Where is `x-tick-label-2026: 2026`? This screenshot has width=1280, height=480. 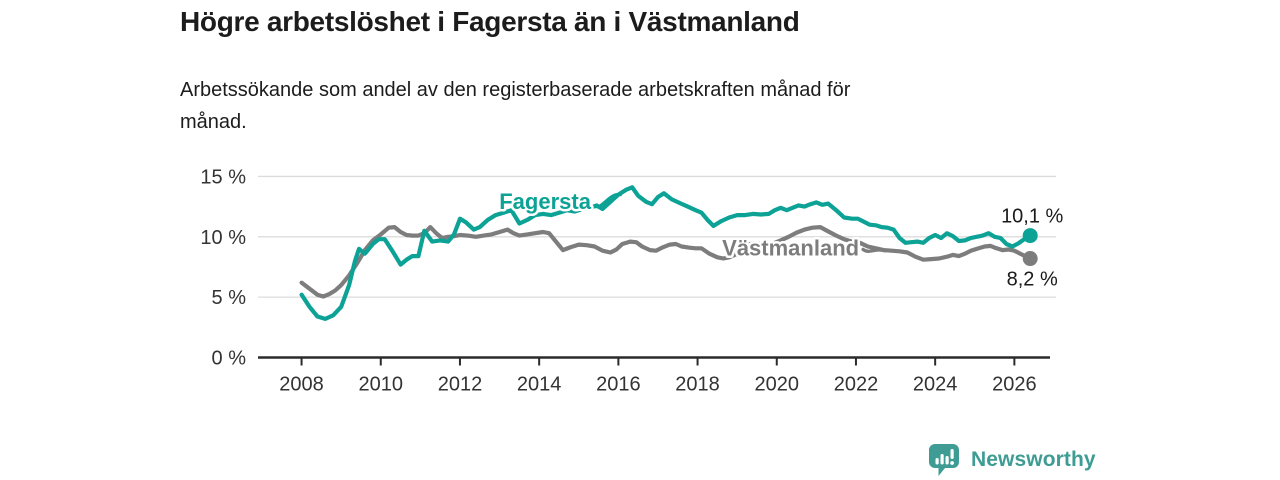
x-tick-label-2026: 2026 is located at coordinates (1014, 385).